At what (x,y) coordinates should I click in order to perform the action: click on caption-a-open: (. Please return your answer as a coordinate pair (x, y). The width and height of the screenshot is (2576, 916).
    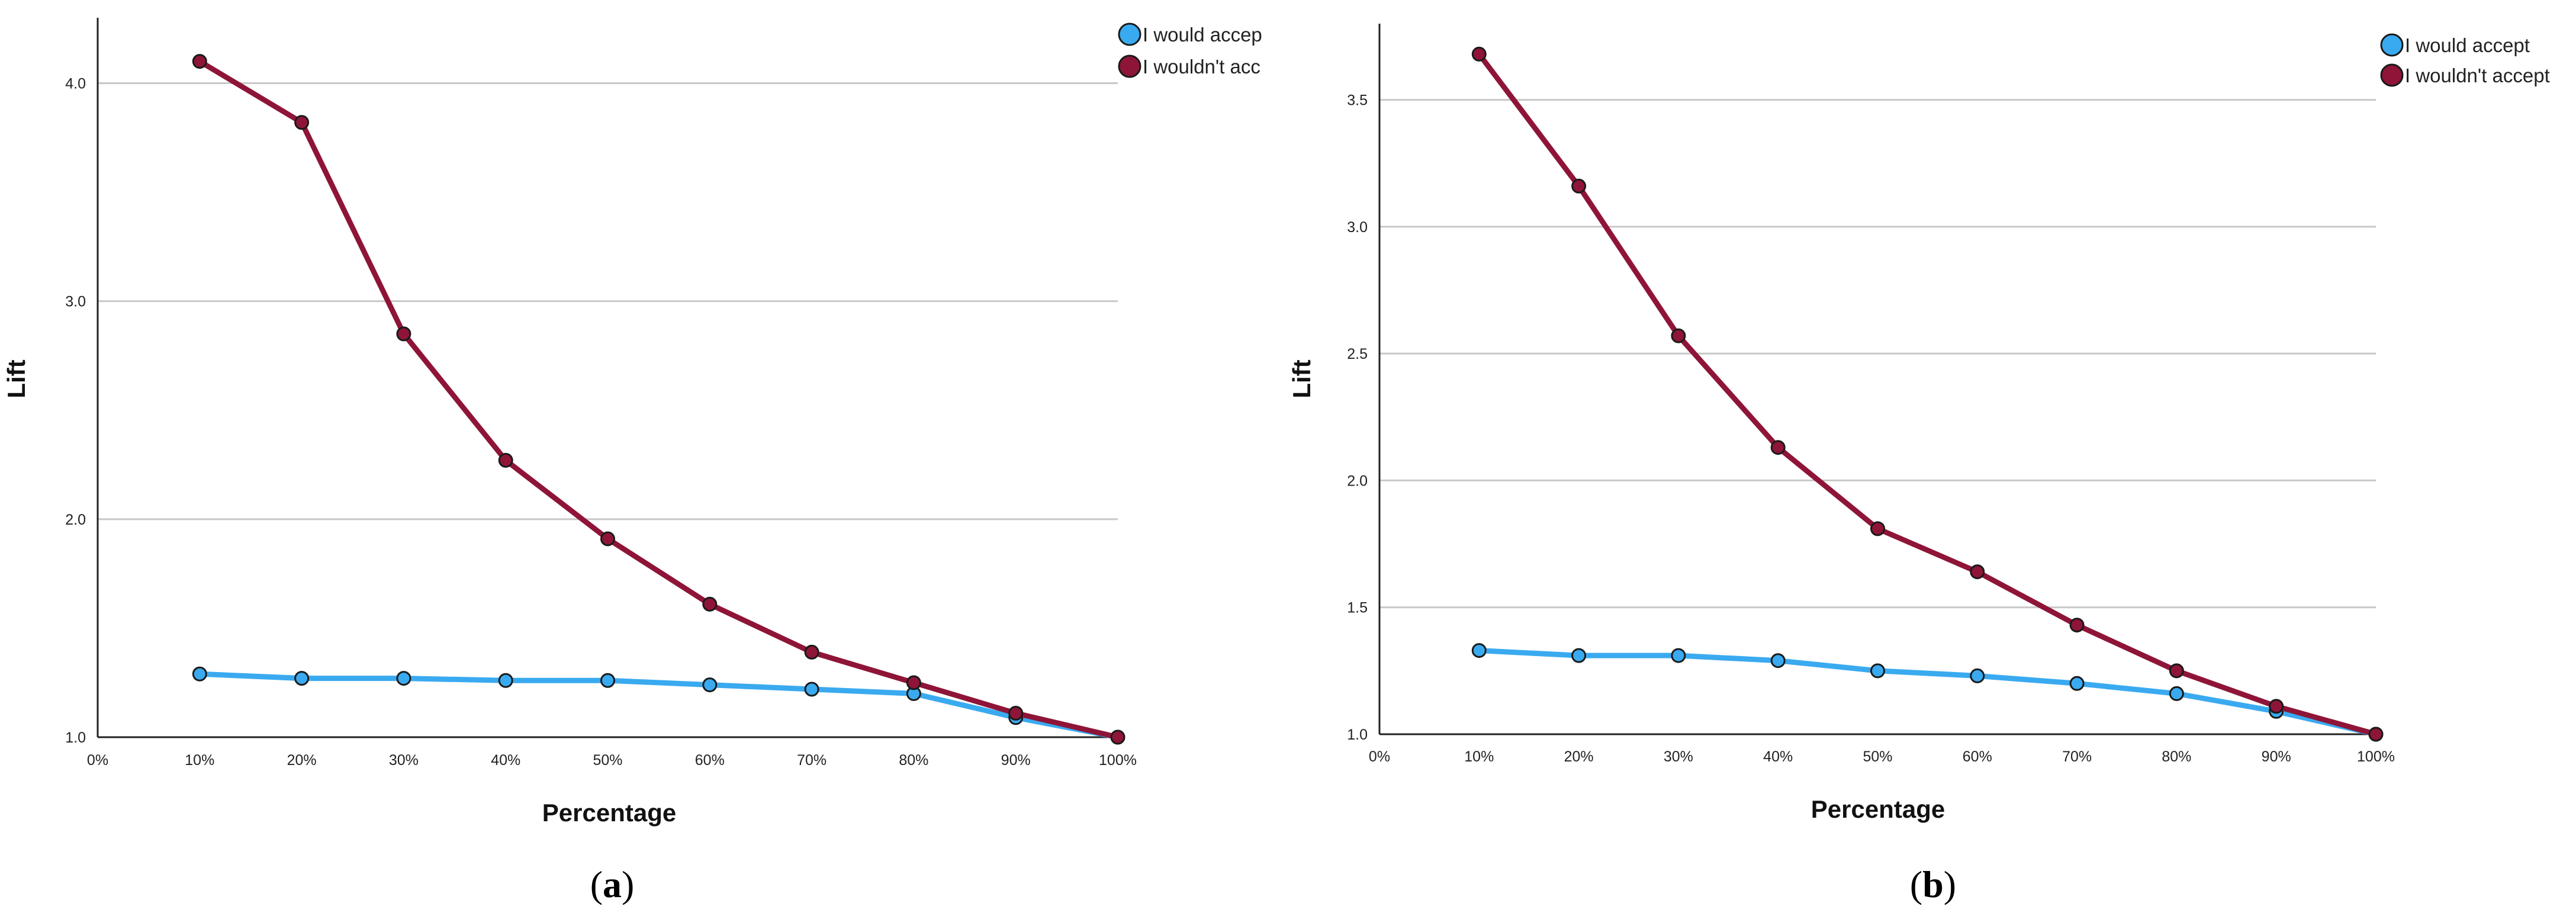
    Looking at the image, I should click on (596, 884).